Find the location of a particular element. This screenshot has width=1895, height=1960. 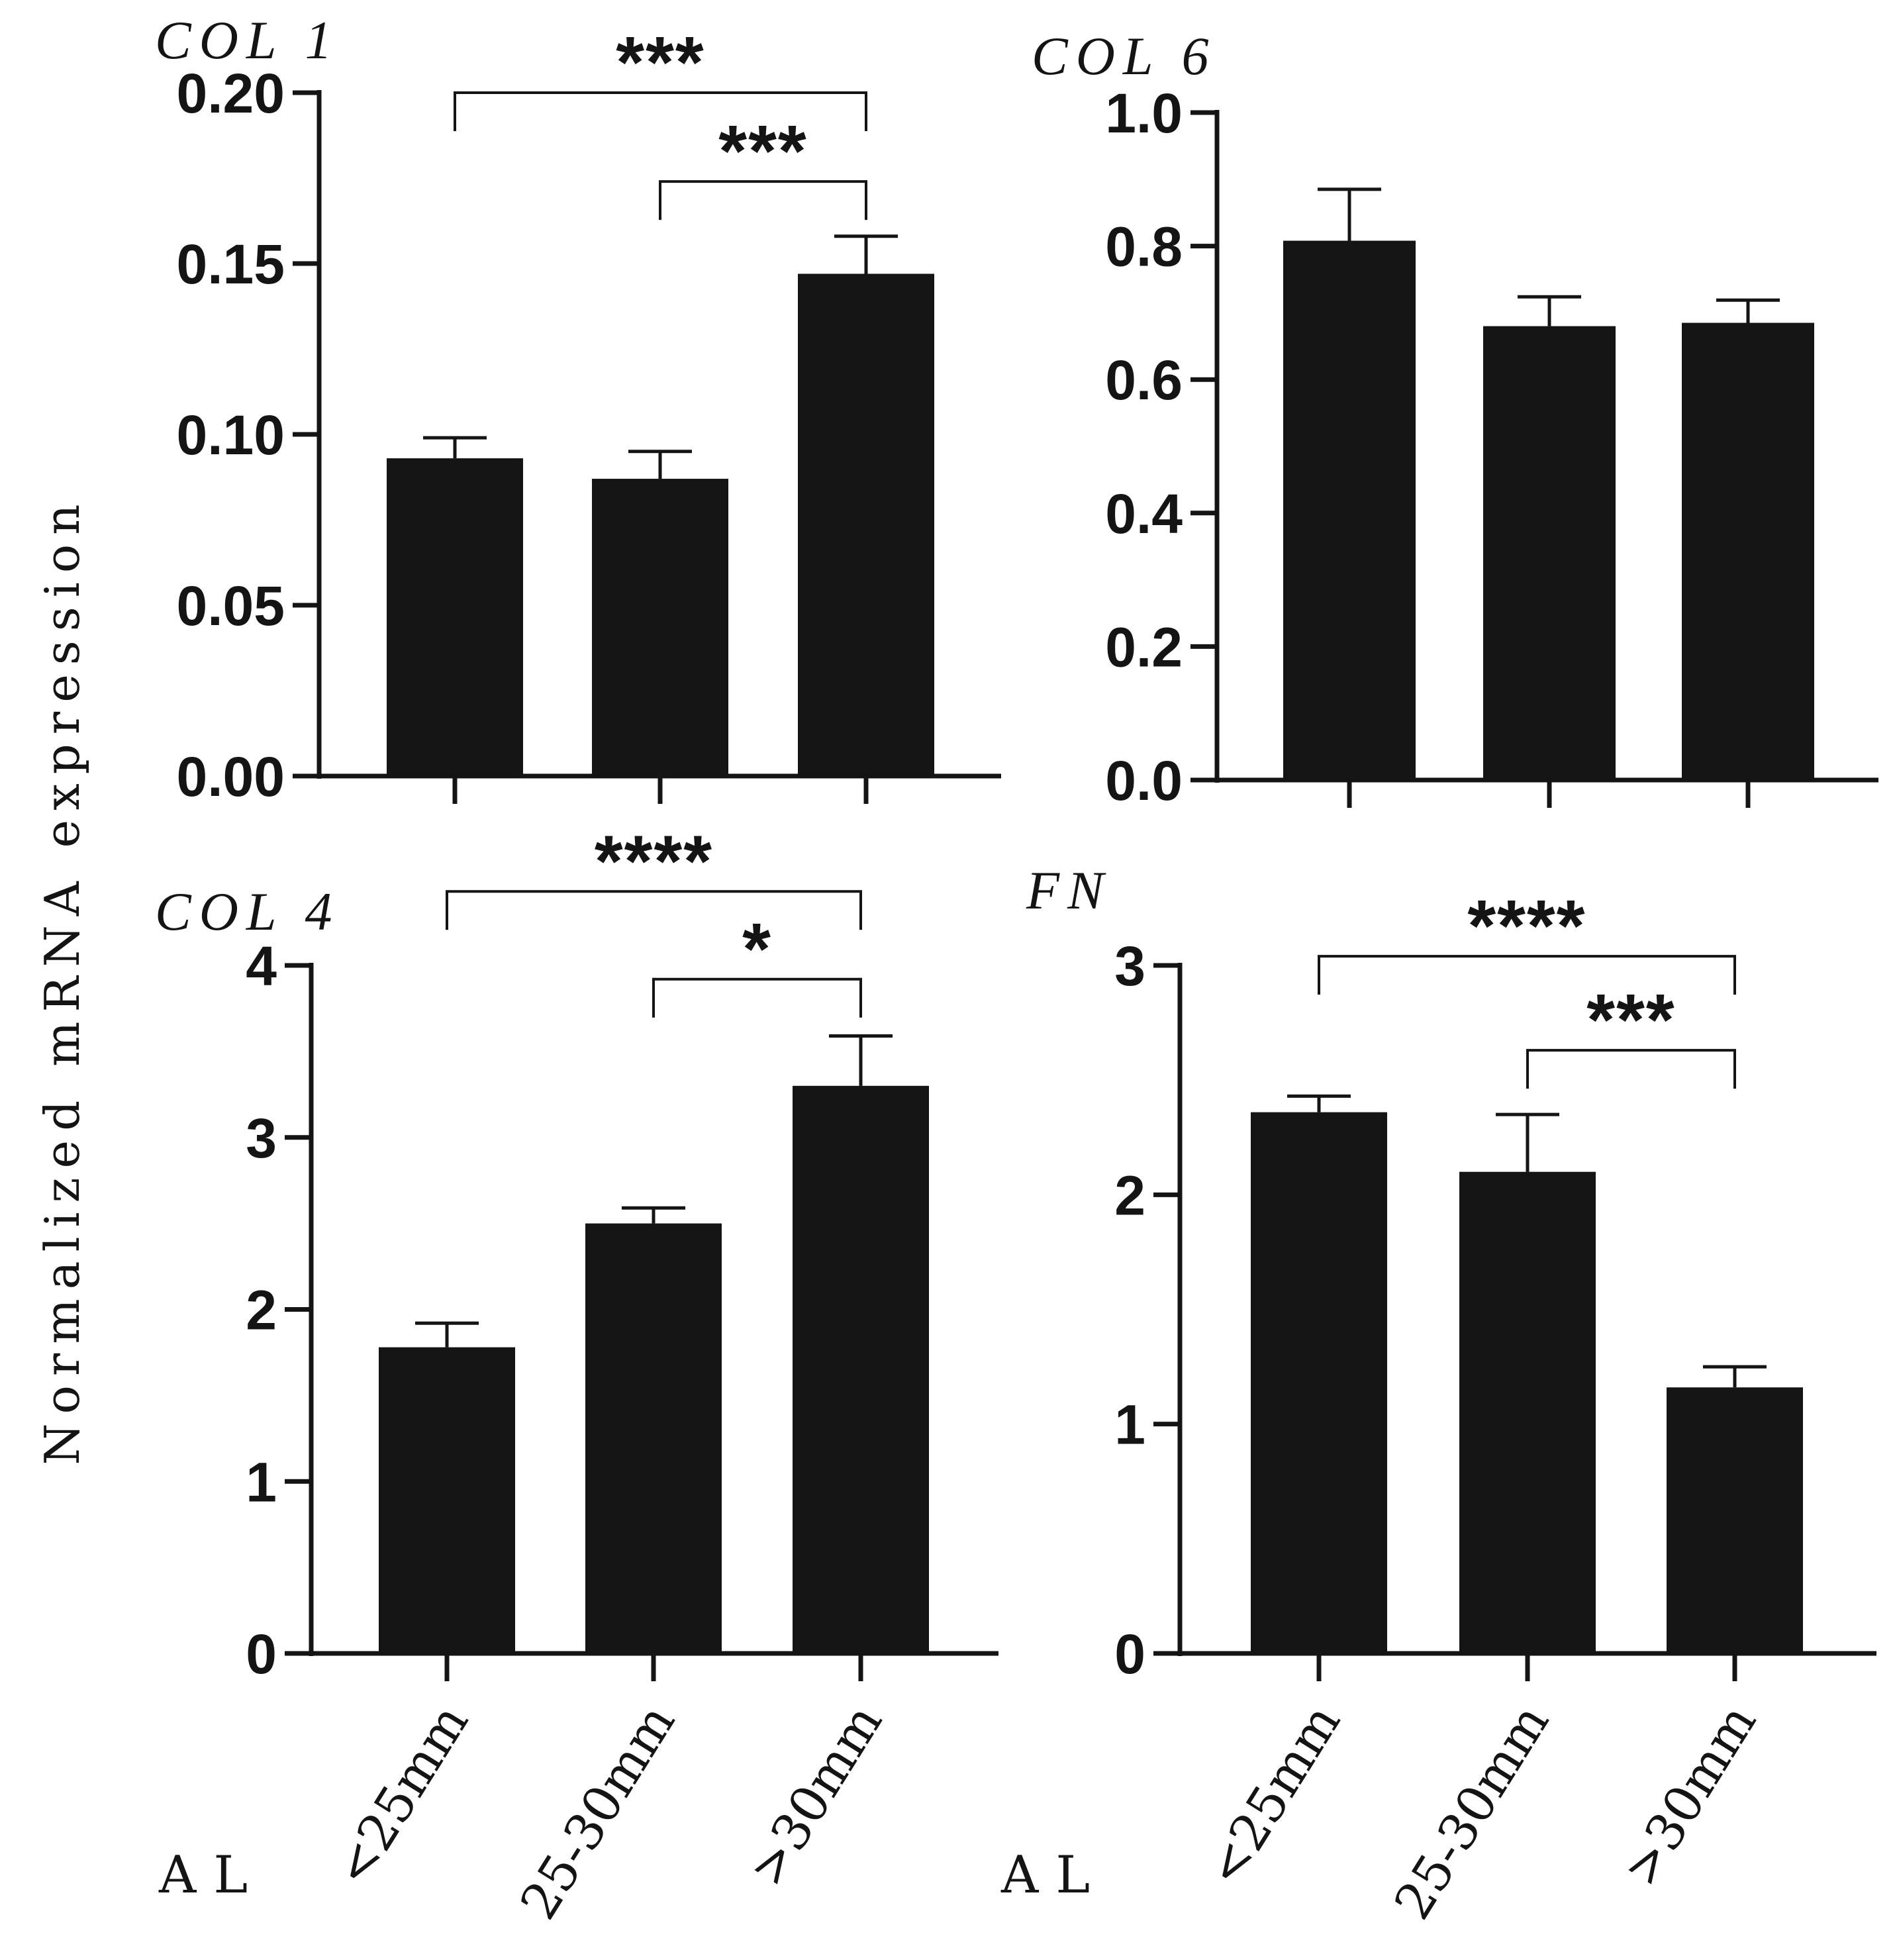

y-tick-label: 0.00 is located at coordinates (231, 777).